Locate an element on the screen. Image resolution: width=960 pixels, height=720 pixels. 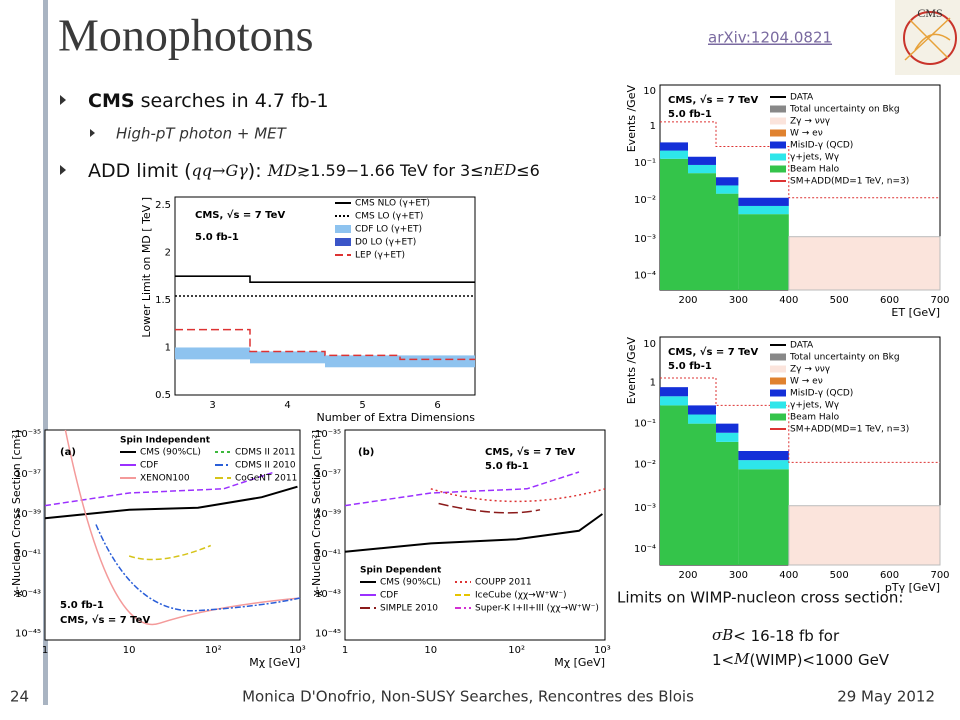
legend-label: DATA is located at coordinates (802, 98).